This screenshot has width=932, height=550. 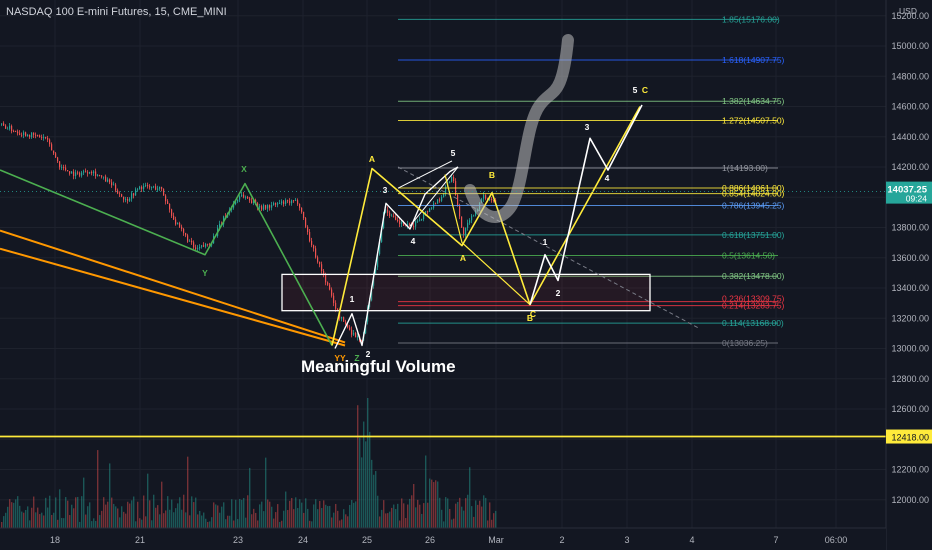 What do you see at coordinates (55, 540) in the screenshot?
I see `time-tick-label: 18` at bounding box center [55, 540].